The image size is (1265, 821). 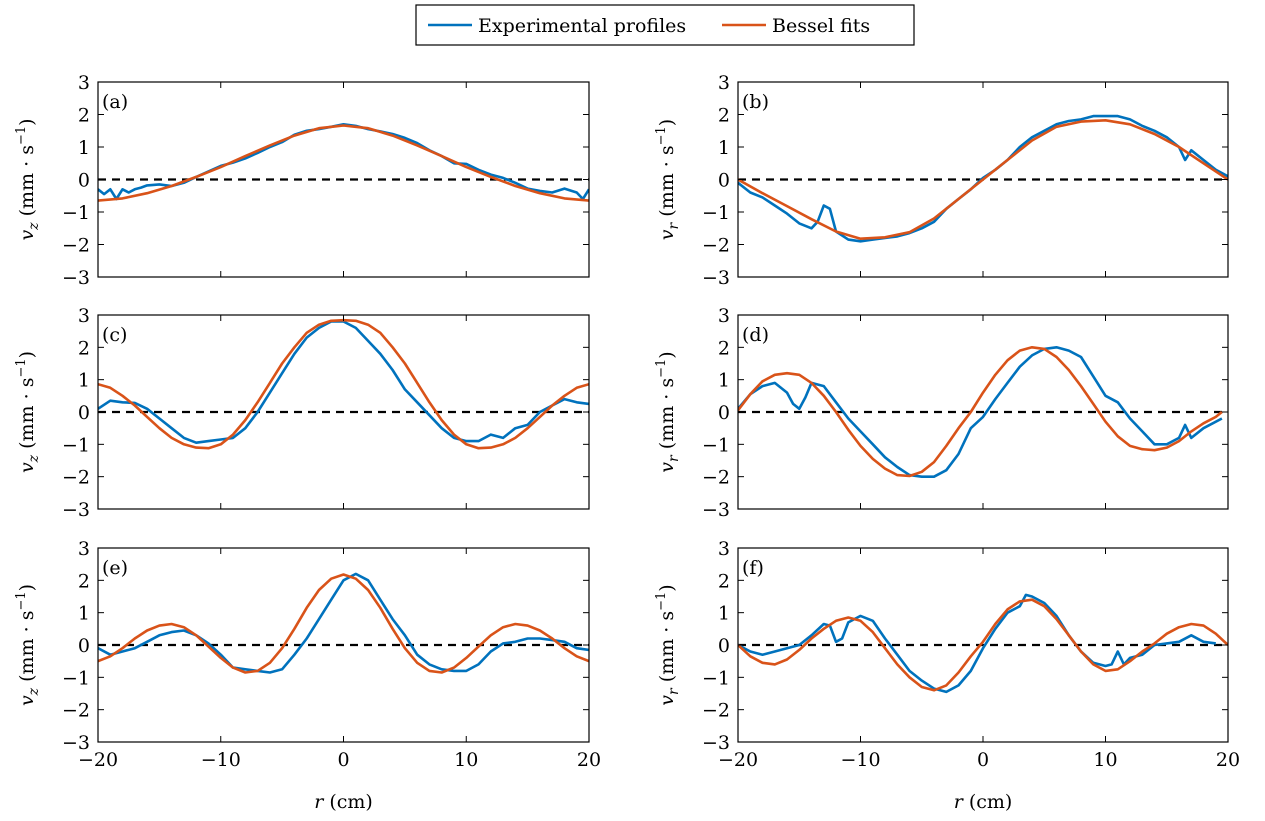 I want to click on panel-label: (c), so click(x=114, y=335).